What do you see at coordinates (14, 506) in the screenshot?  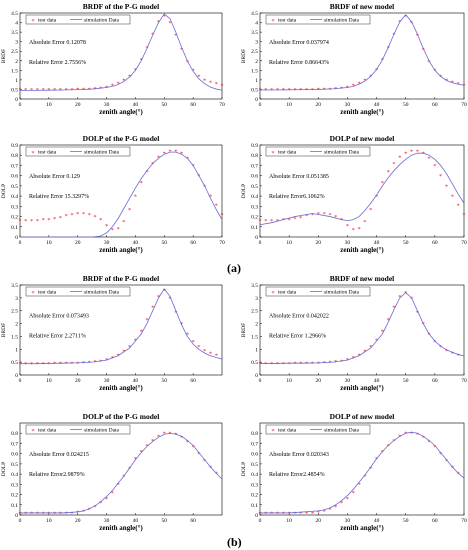 I see `y-tick-label: 0.1` at bounding box center [14, 506].